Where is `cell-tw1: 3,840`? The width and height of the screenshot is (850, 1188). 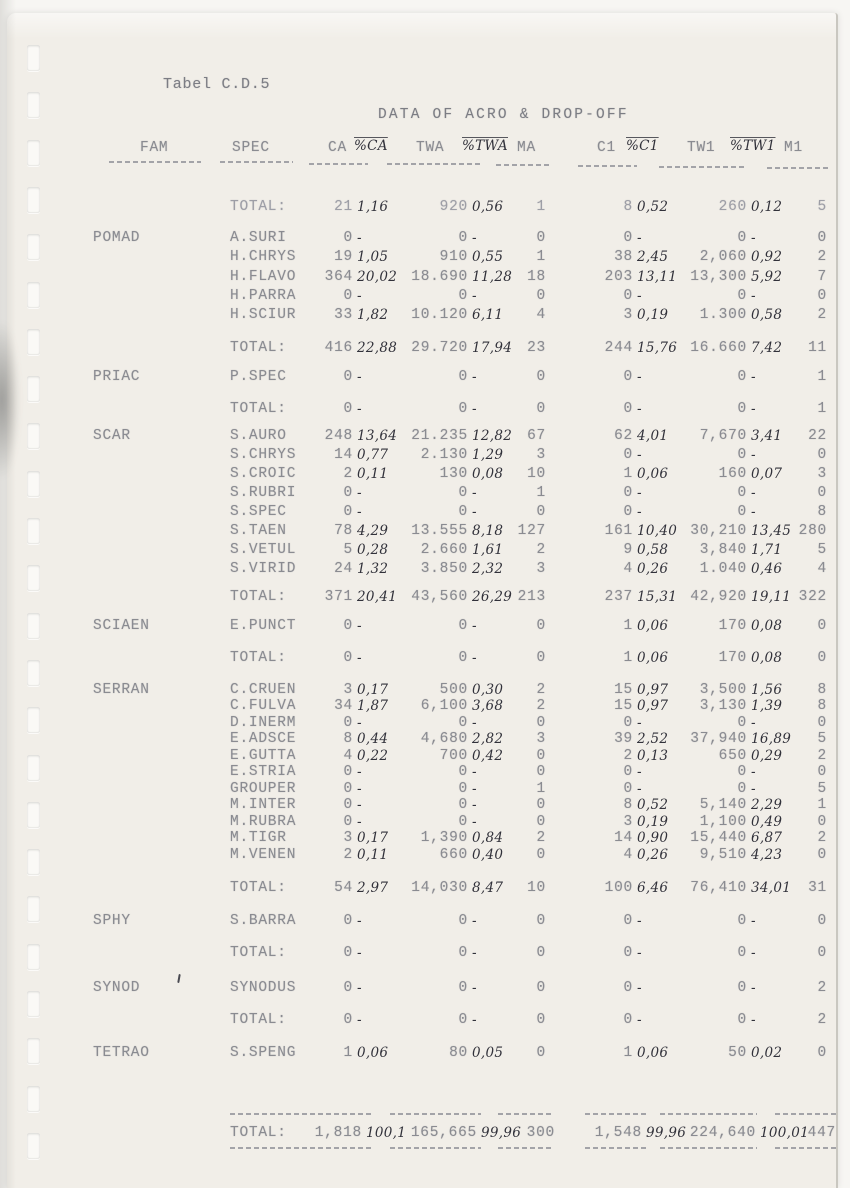 cell-tw1: 3,840 is located at coordinates (723, 550).